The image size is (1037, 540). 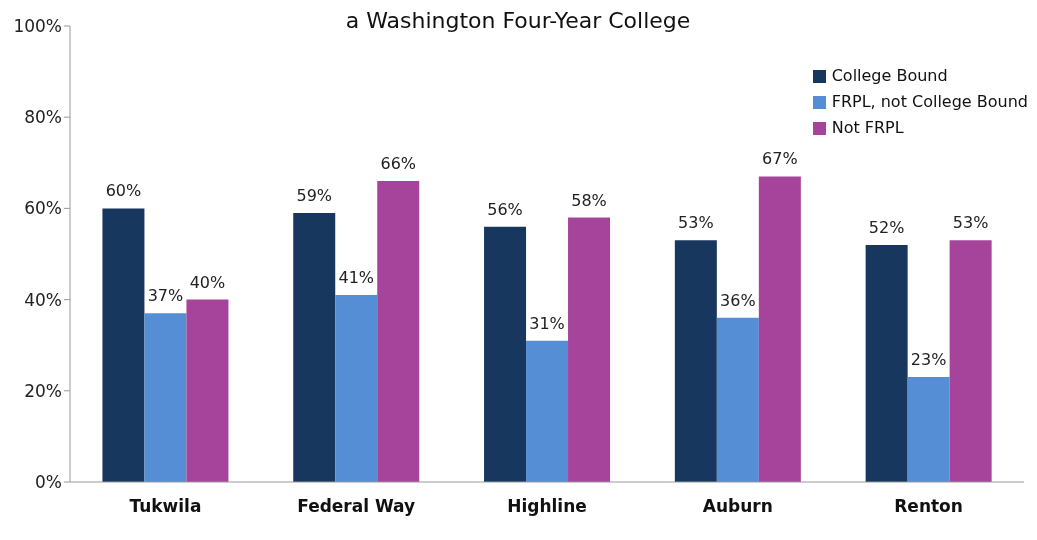 I want to click on y-tick-label: 40%, so click(x=43, y=299).